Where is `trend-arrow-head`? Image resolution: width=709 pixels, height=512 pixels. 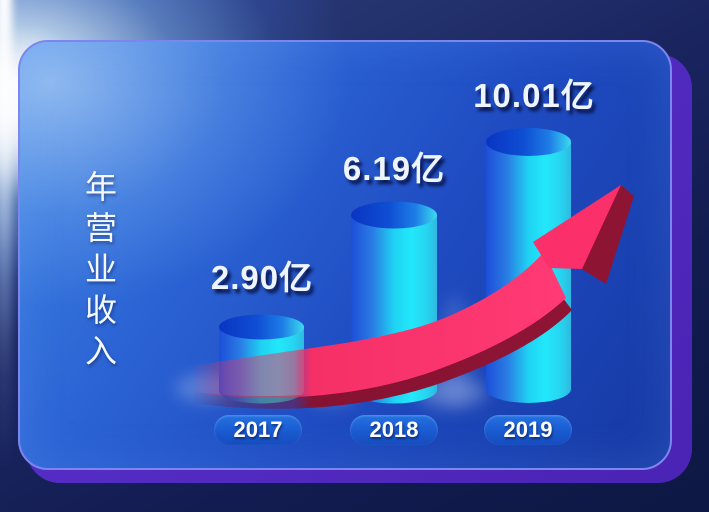
trend-arrow-head is located at coordinates (577, 227).